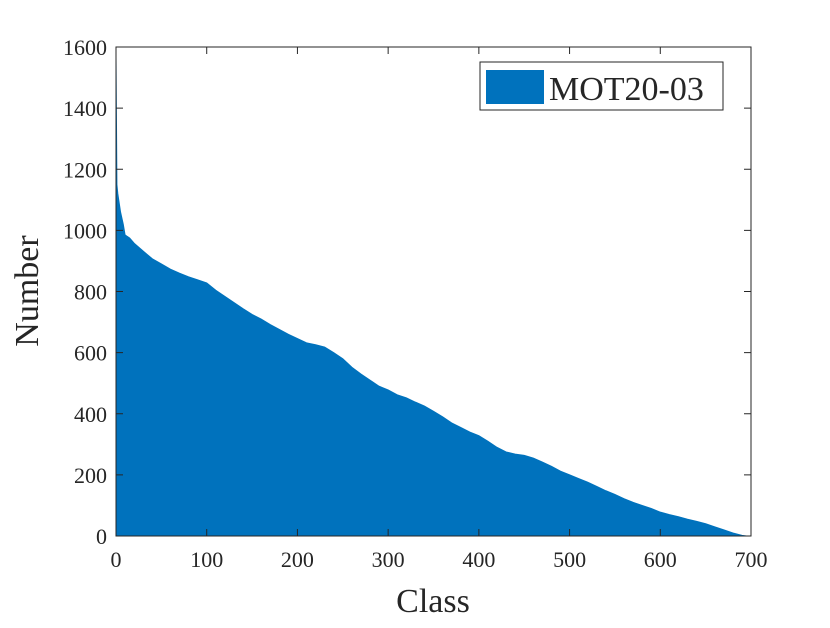 The image size is (830, 628). I want to click on legend-swatch, so click(515, 87).